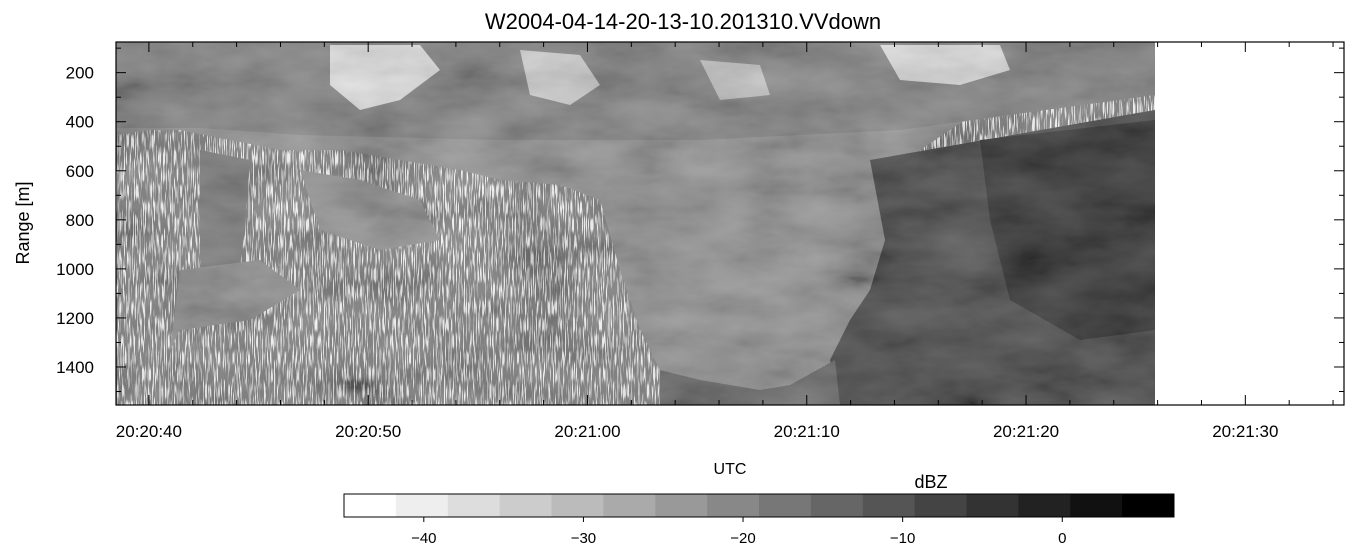 Image resolution: width=1367 pixels, height=546 pixels. Describe the element at coordinates (930, 482) in the screenshot. I see `colorbar-label: dBZ` at that location.